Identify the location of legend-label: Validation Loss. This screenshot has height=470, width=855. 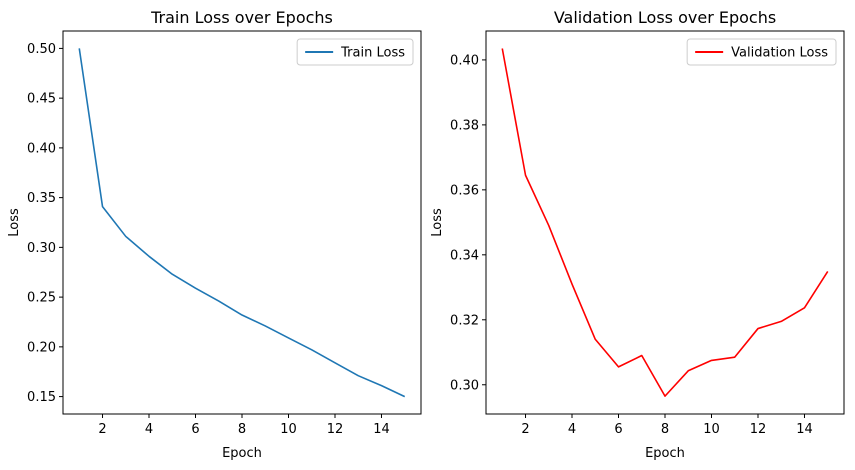
(779, 53).